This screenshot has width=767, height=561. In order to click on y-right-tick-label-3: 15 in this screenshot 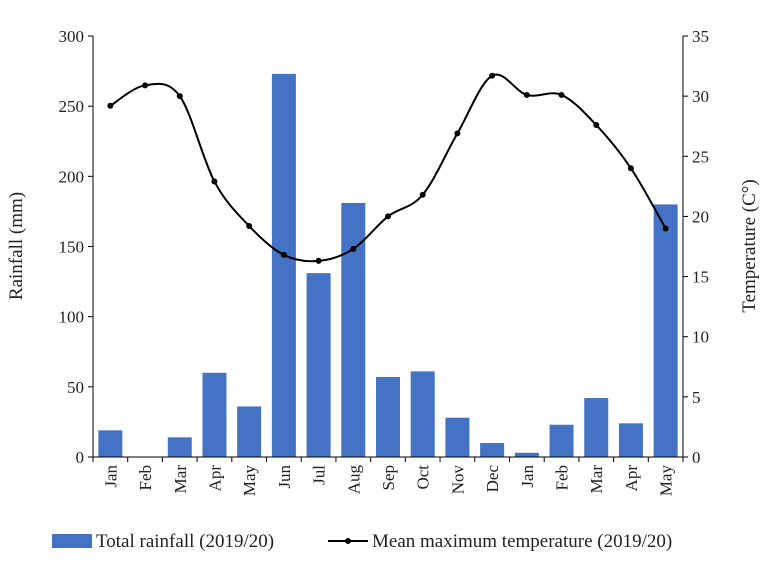, I will do `click(700, 277)`.